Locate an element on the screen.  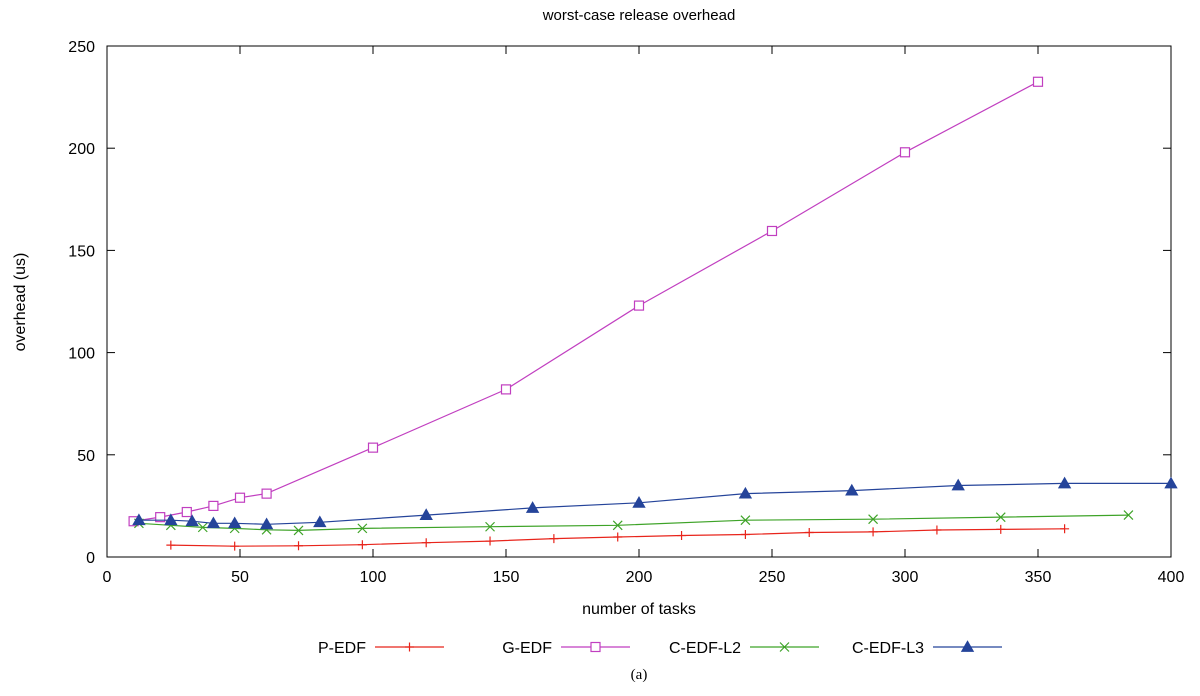
x-tick-label: 100 is located at coordinates (373, 577).